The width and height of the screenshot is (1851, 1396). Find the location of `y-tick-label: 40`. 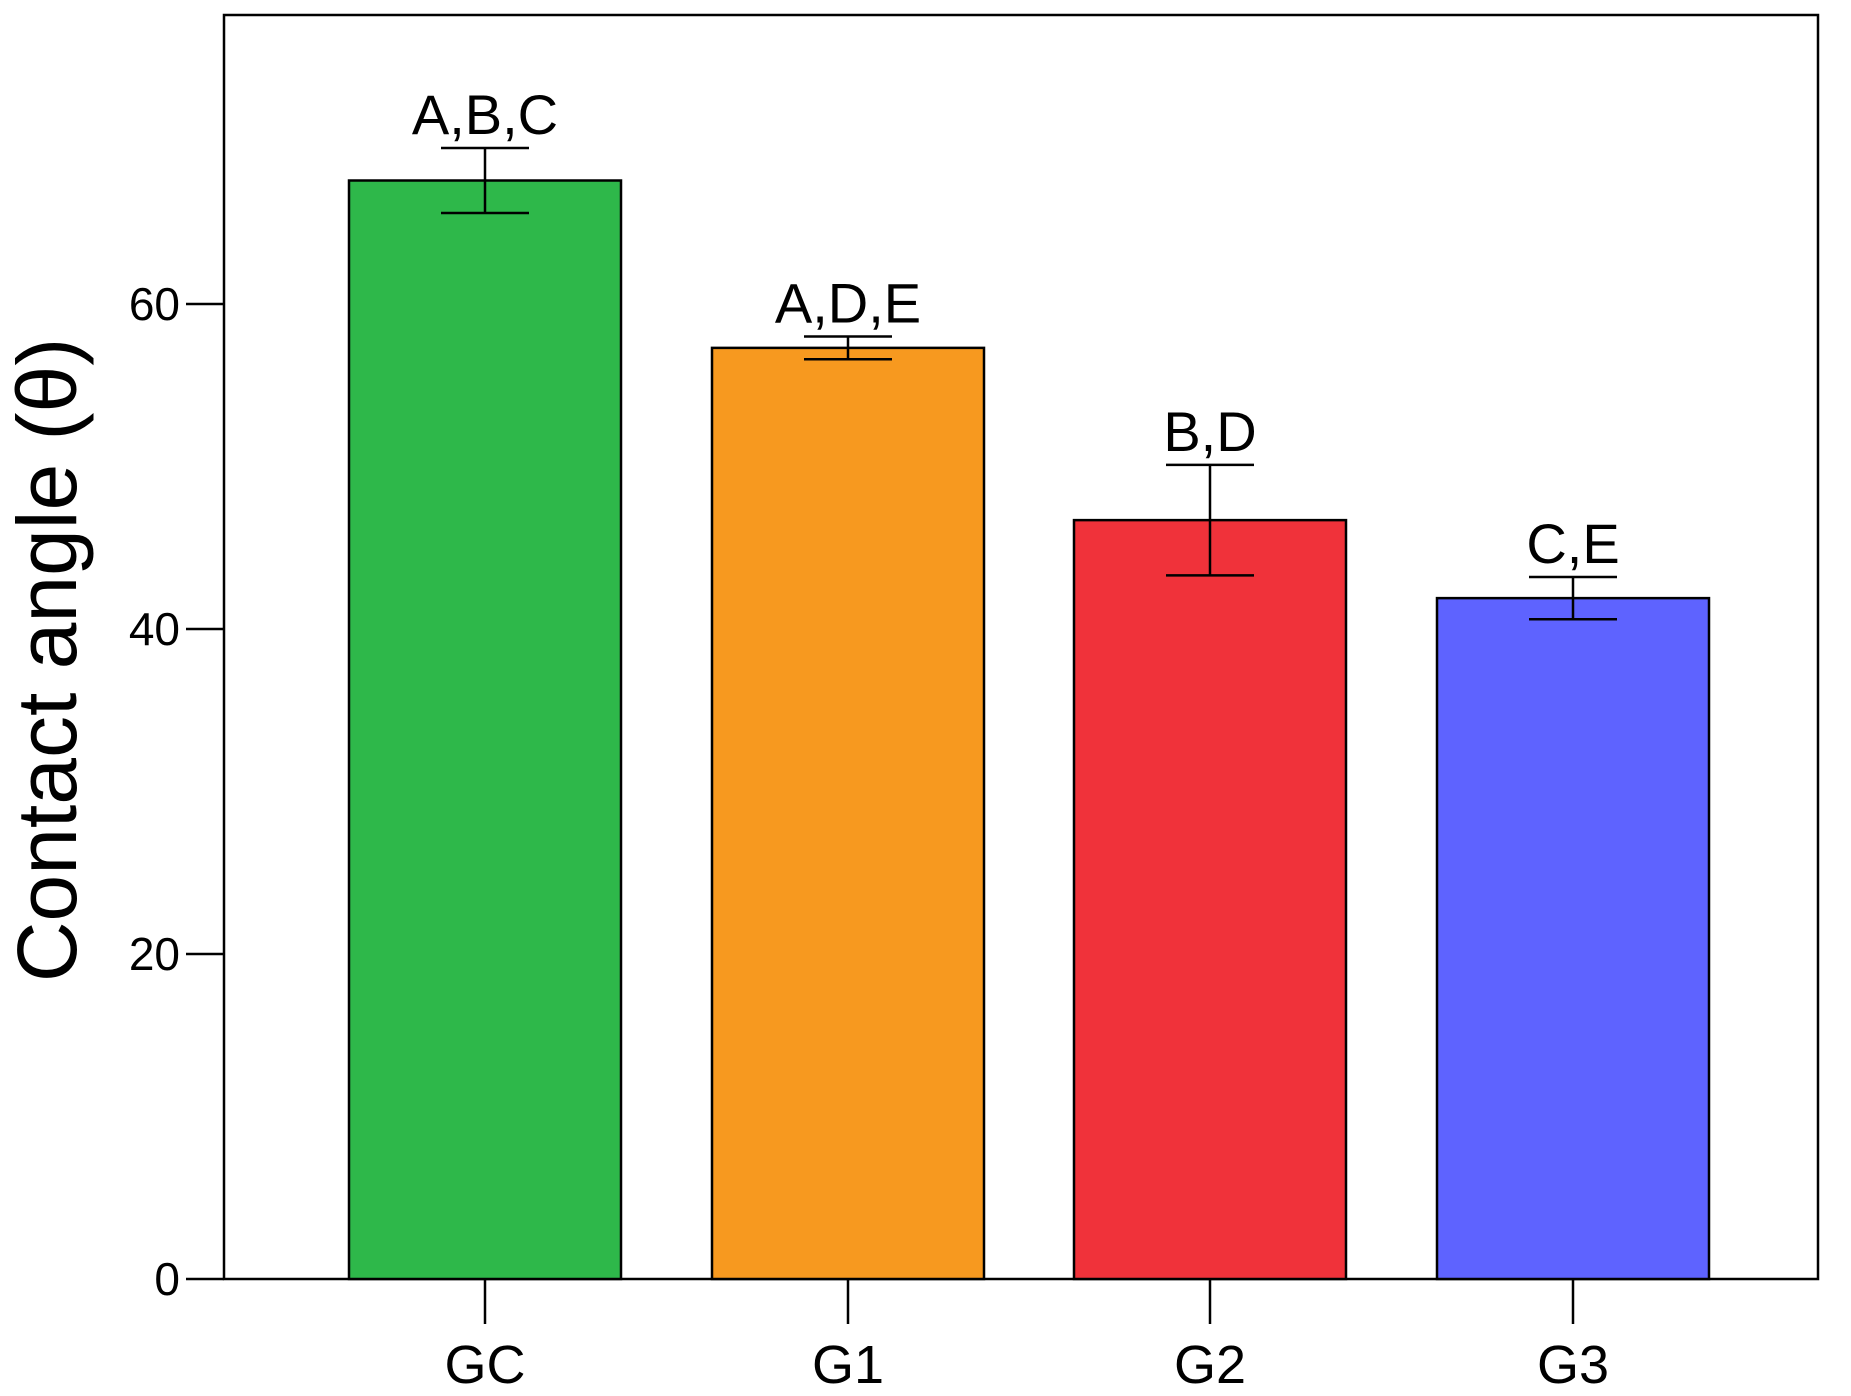

y-tick-label: 40 is located at coordinates (154, 629).